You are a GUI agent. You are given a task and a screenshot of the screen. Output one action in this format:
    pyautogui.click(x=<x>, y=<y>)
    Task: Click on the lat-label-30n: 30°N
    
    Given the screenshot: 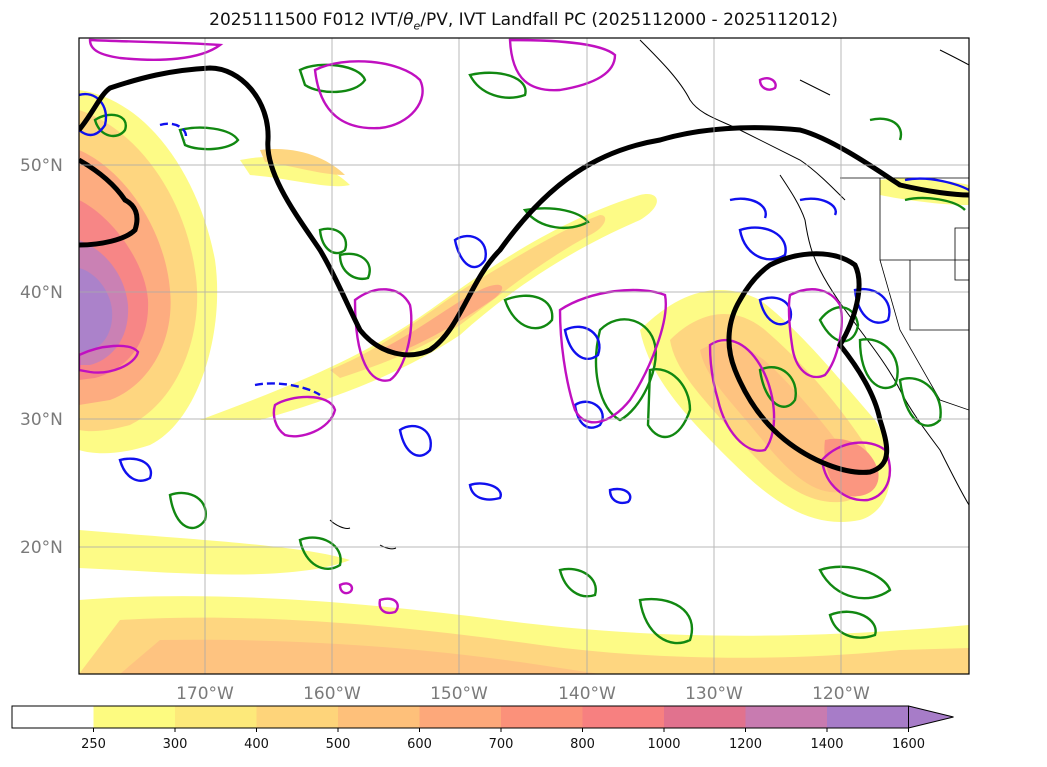 What is the action you would take?
    pyautogui.click(x=41, y=420)
    